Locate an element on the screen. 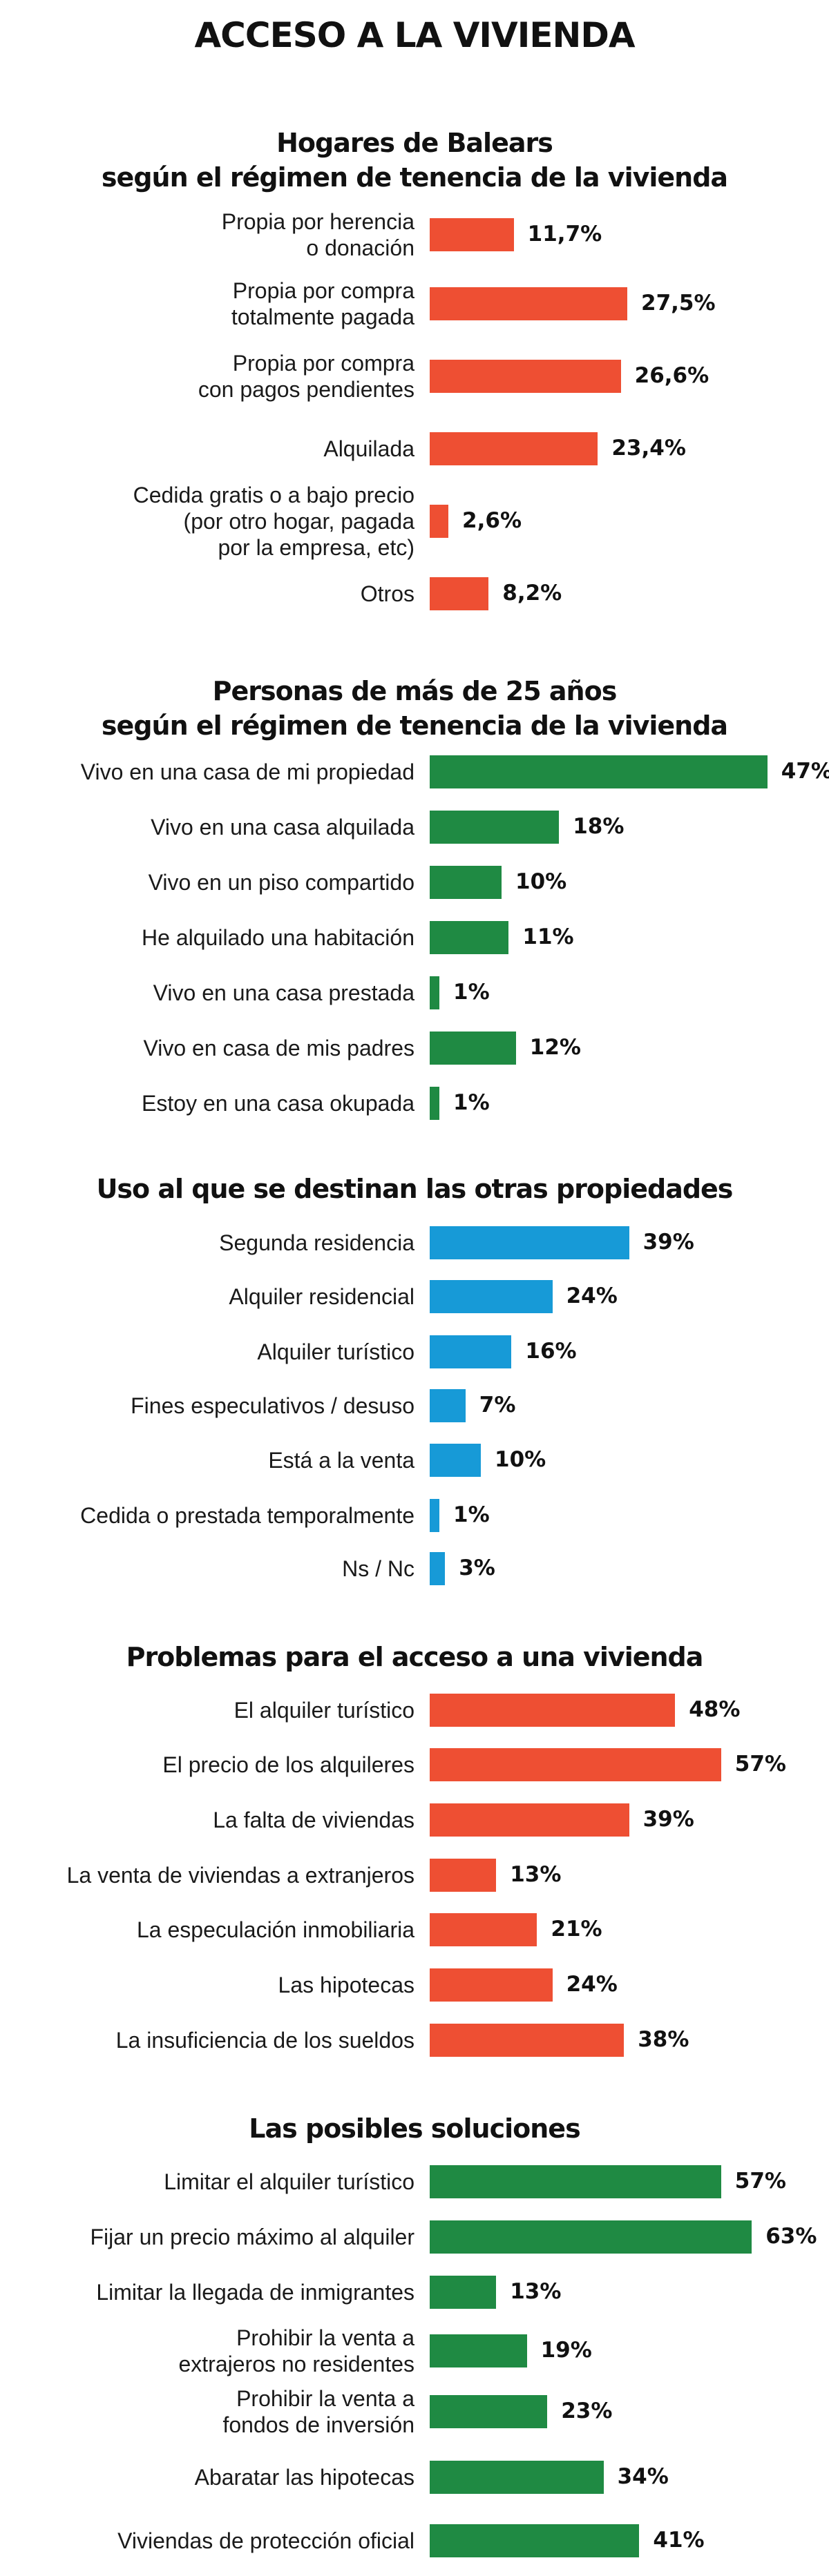 This screenshot has width=829, height=2576. chart-1-bar-propia-por-compra-totalmente-pagada is located at coordinates (528, 303).